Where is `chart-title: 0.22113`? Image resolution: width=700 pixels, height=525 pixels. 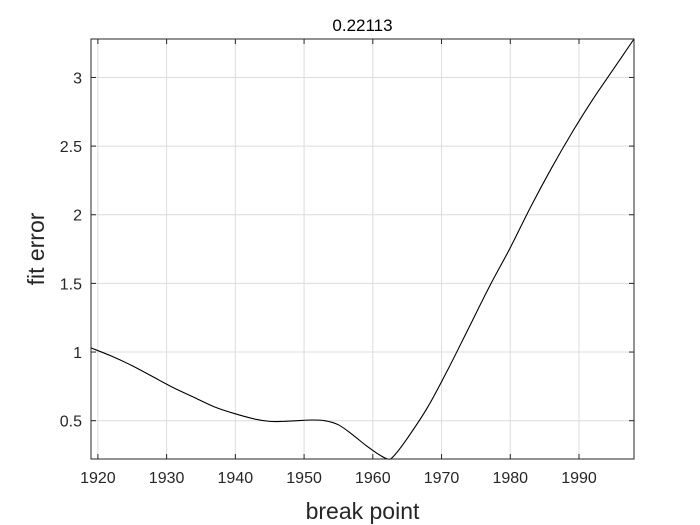 chart-title: 0.22113 is located at coordinates (362, 25).